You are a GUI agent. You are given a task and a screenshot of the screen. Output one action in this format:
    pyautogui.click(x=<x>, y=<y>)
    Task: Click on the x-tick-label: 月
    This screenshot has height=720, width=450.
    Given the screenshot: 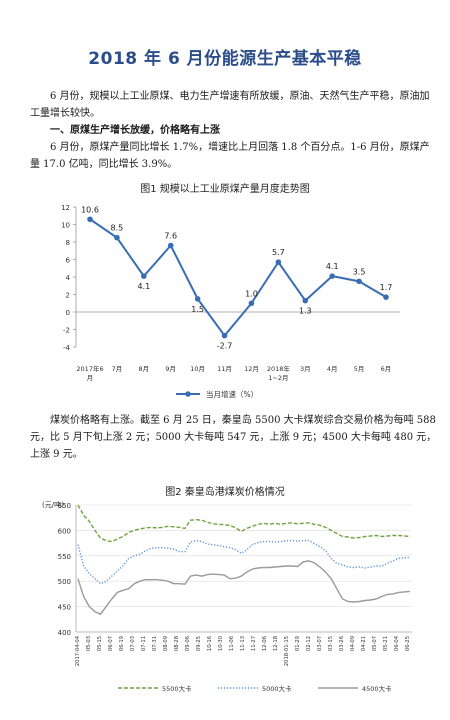 What is the action you would take?
    pyautogui.click(x=90, y=378)
    